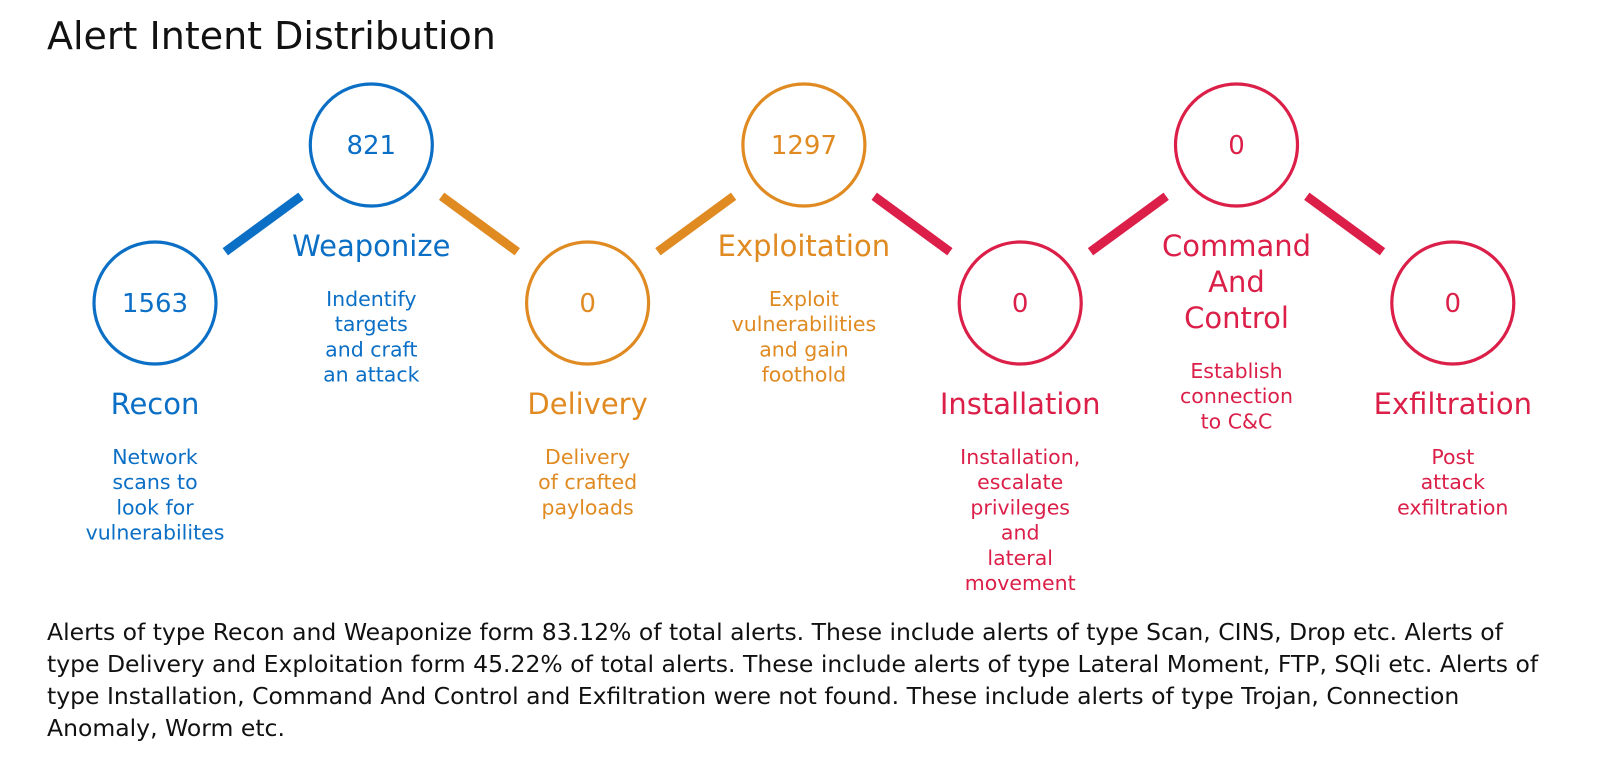  I want to click on stage-description-line: escalate, so click(1020, 482).